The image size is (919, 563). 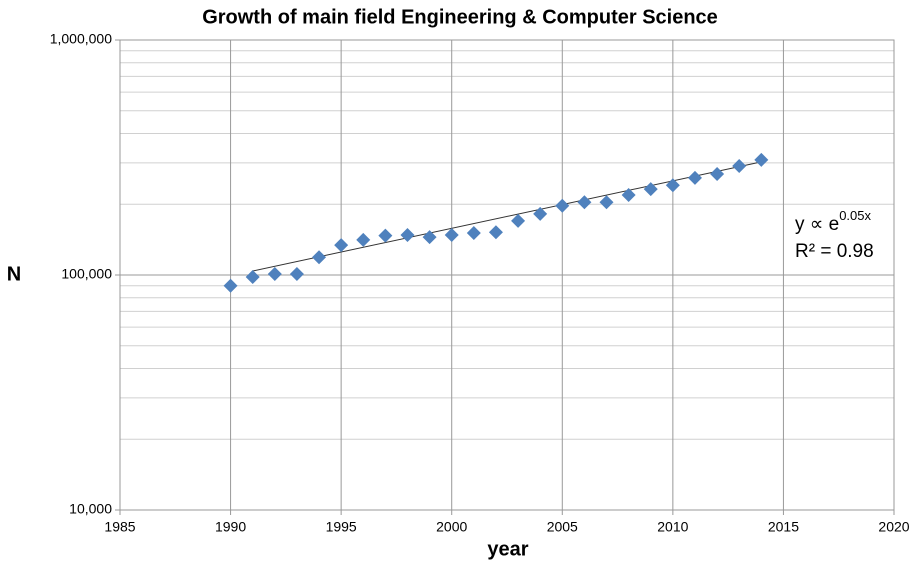 I want to click on x-tick-label: 1995, so click(x=341, y=527).